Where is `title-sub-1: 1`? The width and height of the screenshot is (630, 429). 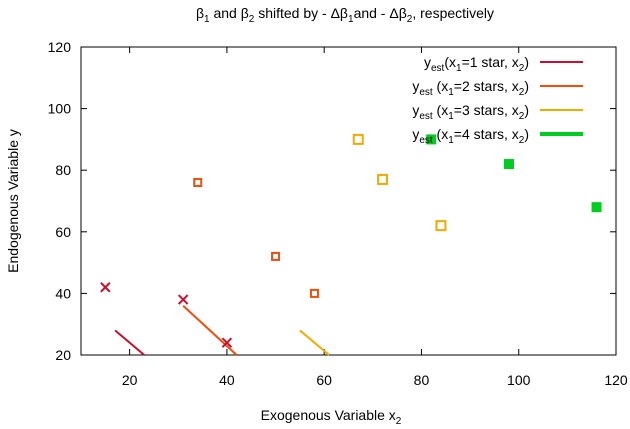
title-sub-1: 1 is located at coordinates (207, 19).